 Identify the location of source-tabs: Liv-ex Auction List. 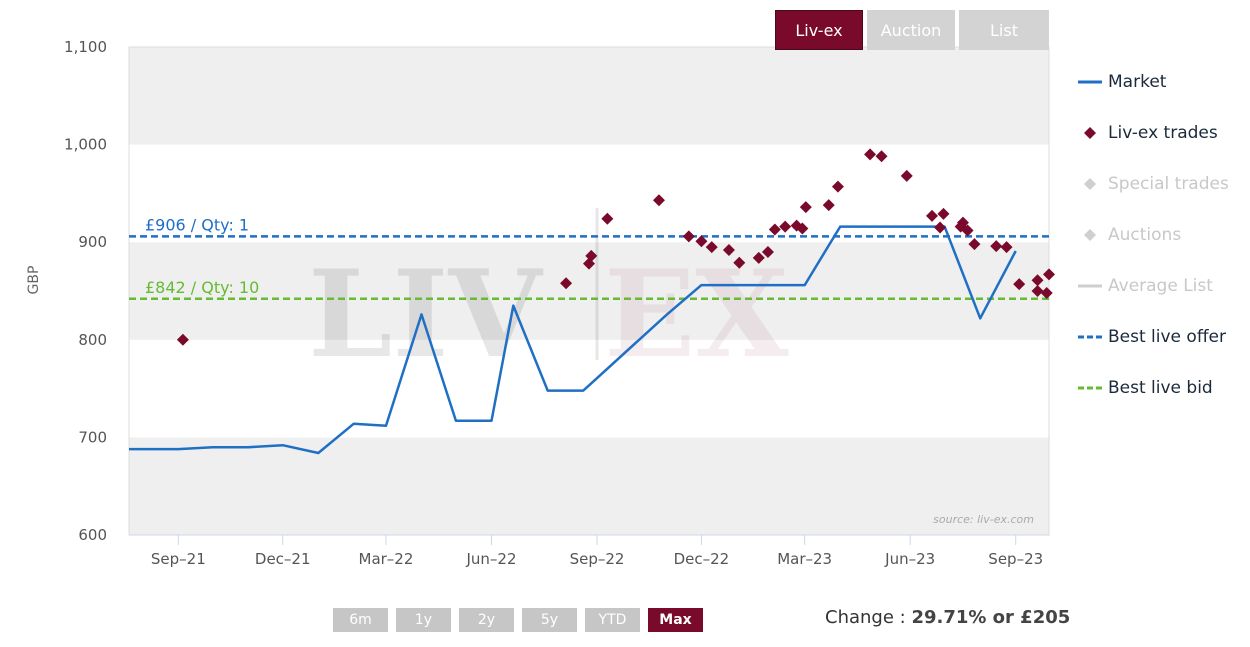
(912, 30).